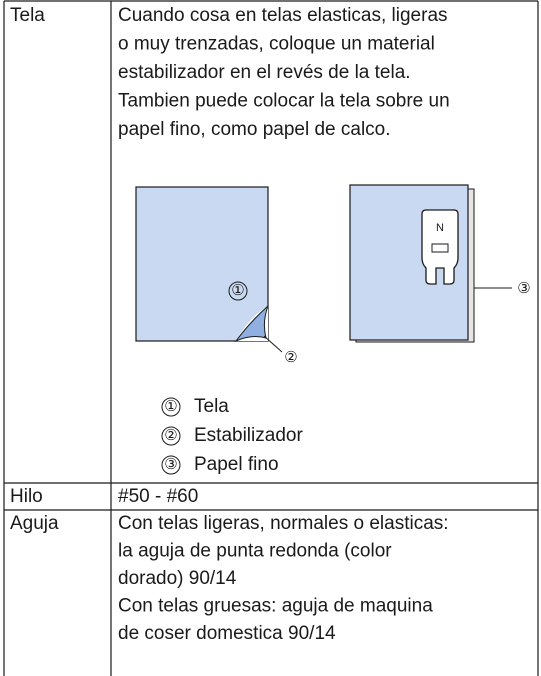 The width and height of the screenshot is (541, 676). Describe the element at coordinates (236, 464) in the screenshot. I see `legend-label: Papel fino` at that location.